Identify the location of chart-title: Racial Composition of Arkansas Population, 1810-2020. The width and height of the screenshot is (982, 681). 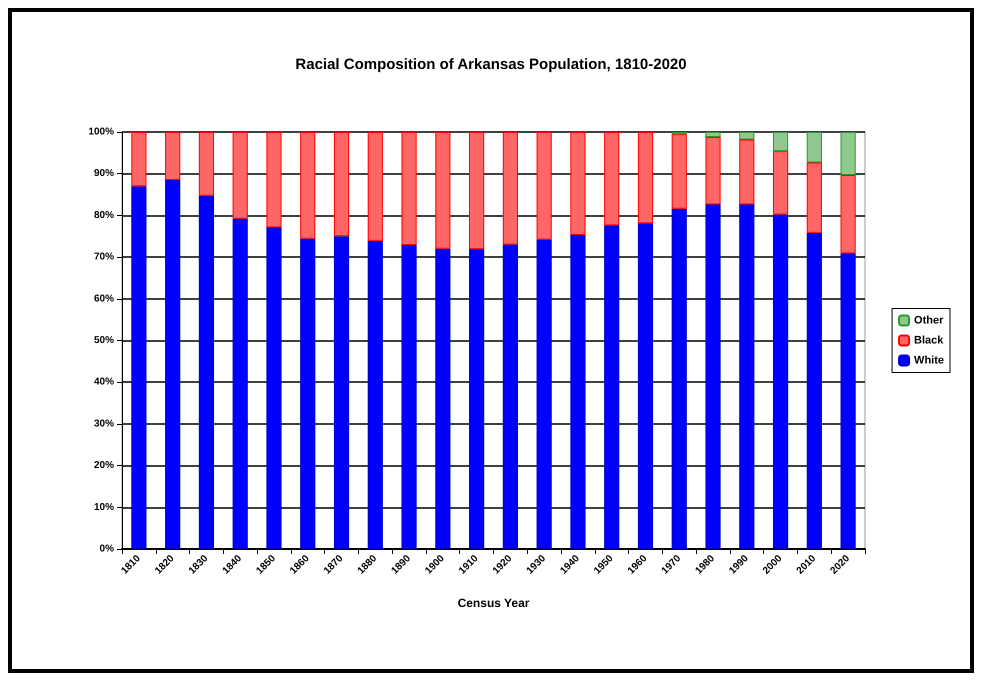
(491, 64).